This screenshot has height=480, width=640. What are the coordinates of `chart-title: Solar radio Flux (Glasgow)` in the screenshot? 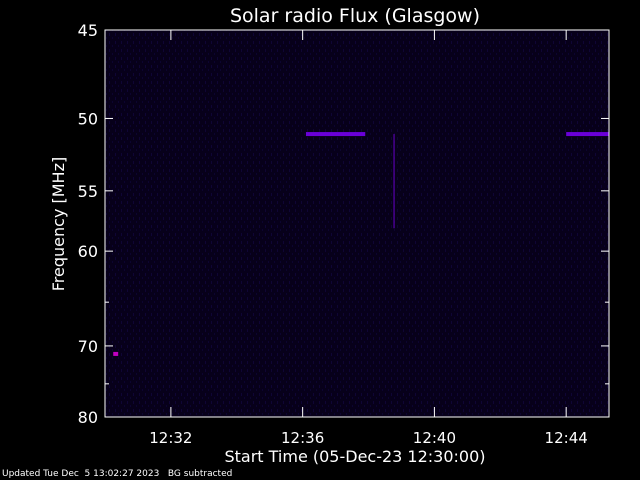 It's located at (355, 16).